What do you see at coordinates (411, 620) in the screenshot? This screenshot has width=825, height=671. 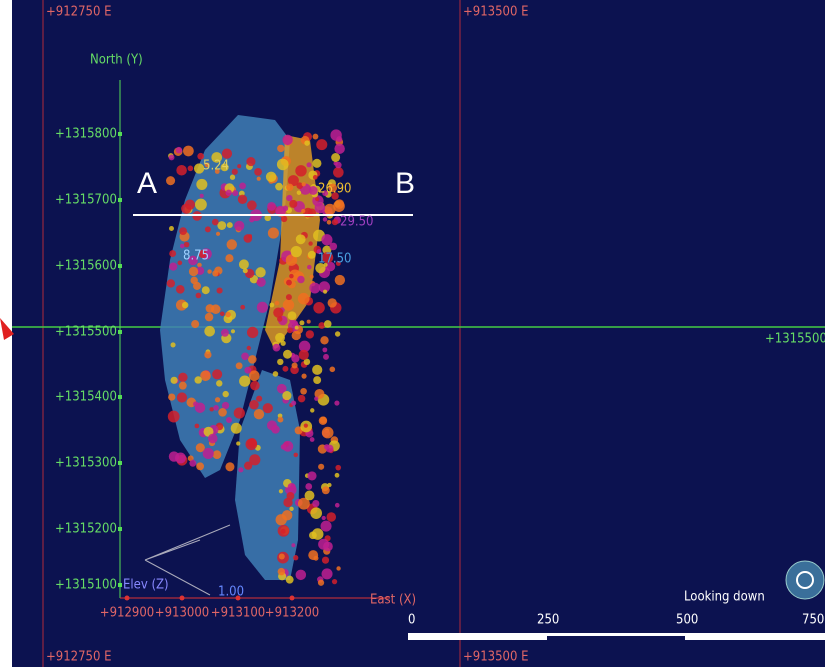 I see `scale-label: 0` at bounding box center [411, 620].